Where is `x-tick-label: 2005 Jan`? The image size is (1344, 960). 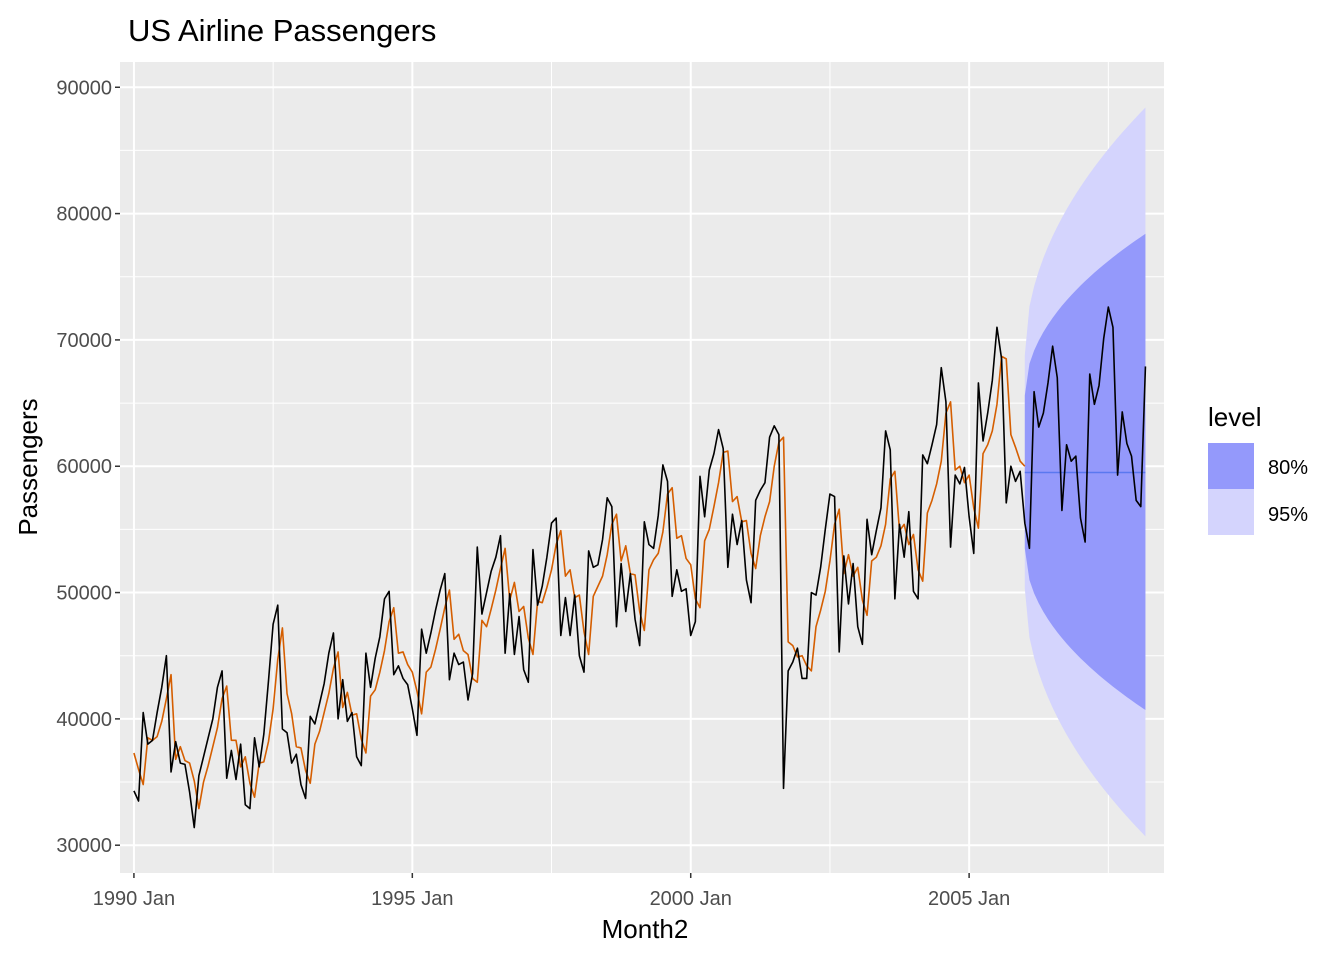
x-tick-label: 2005 Jan is located at coordinates (969, 899).